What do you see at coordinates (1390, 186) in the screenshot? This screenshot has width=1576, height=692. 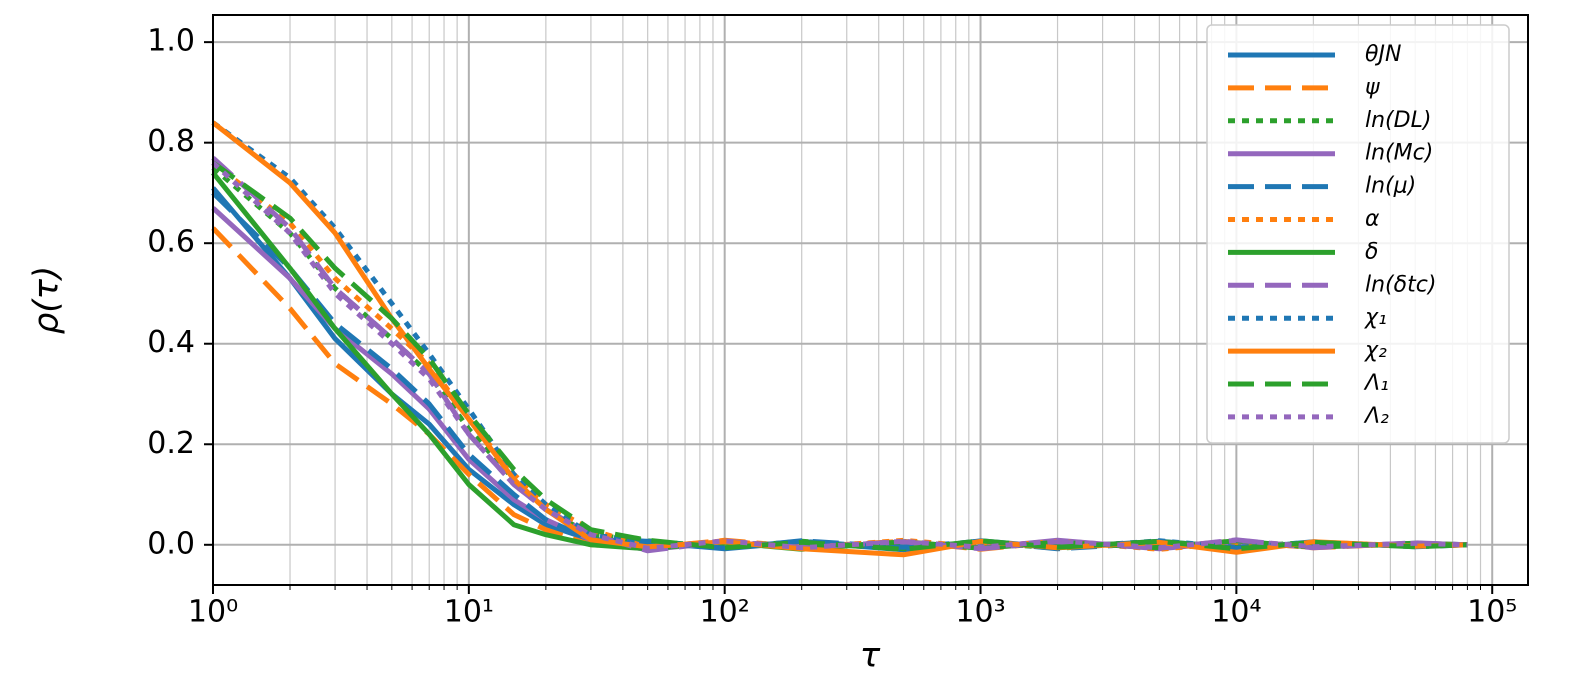 I see `legend-label: ln(μ)` at bounding box center [1390, 186].